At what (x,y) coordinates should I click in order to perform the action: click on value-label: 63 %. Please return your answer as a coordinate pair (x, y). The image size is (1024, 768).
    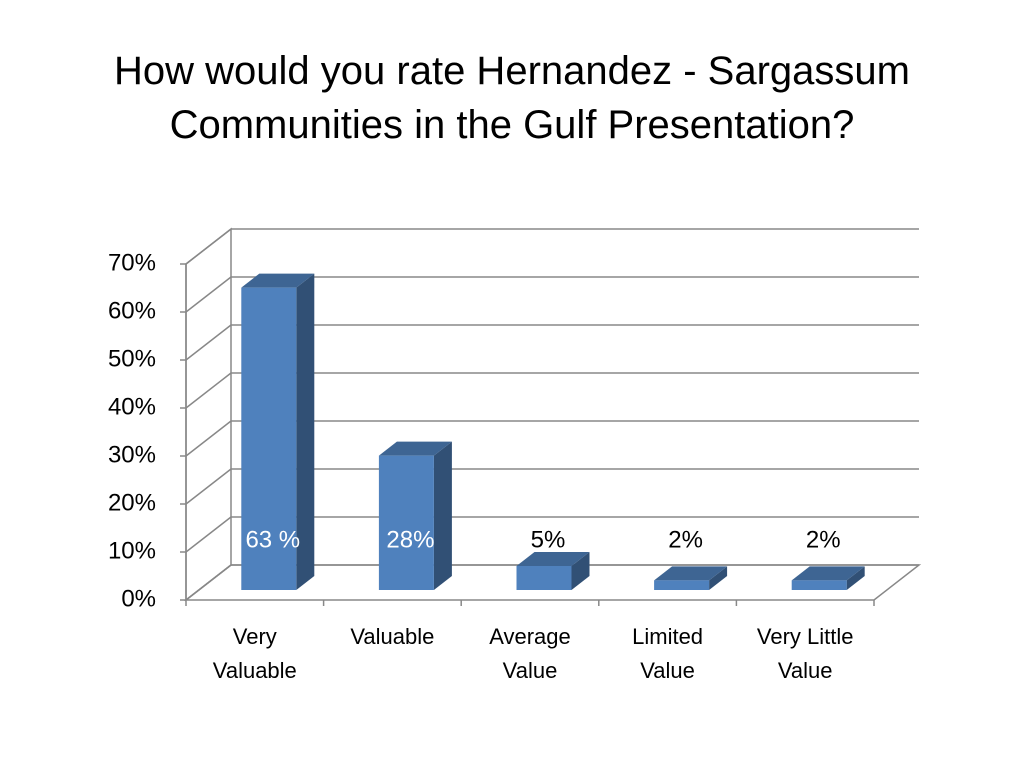
    Looking at the image, I should click on (272, 539).